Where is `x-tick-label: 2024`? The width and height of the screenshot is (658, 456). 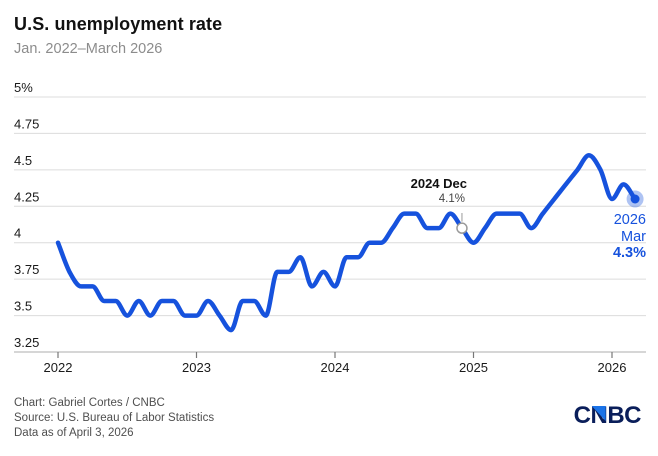 x-tick-label: 2024 is located at coordinates (335, 367).